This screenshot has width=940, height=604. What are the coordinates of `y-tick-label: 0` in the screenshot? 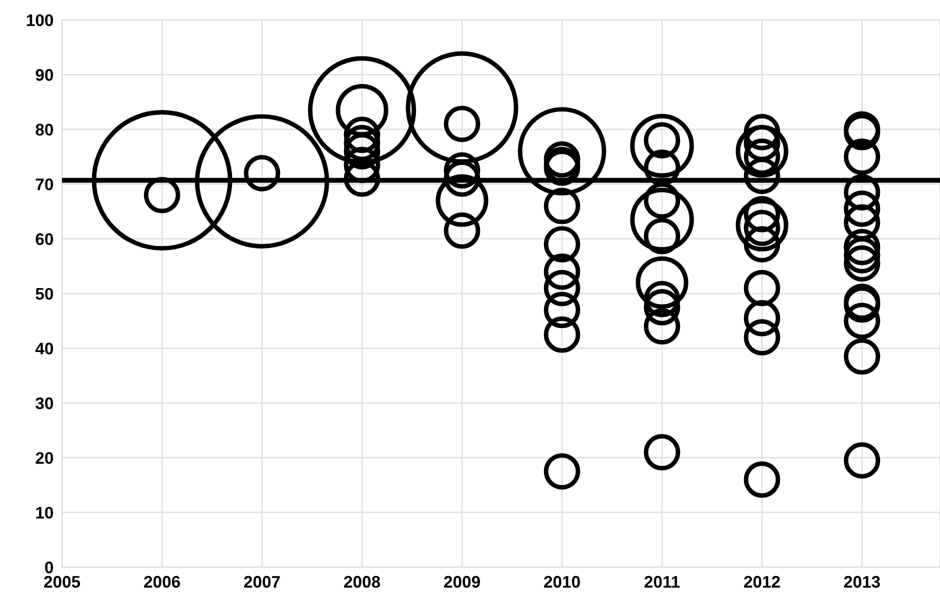 It's located at (49, 568).